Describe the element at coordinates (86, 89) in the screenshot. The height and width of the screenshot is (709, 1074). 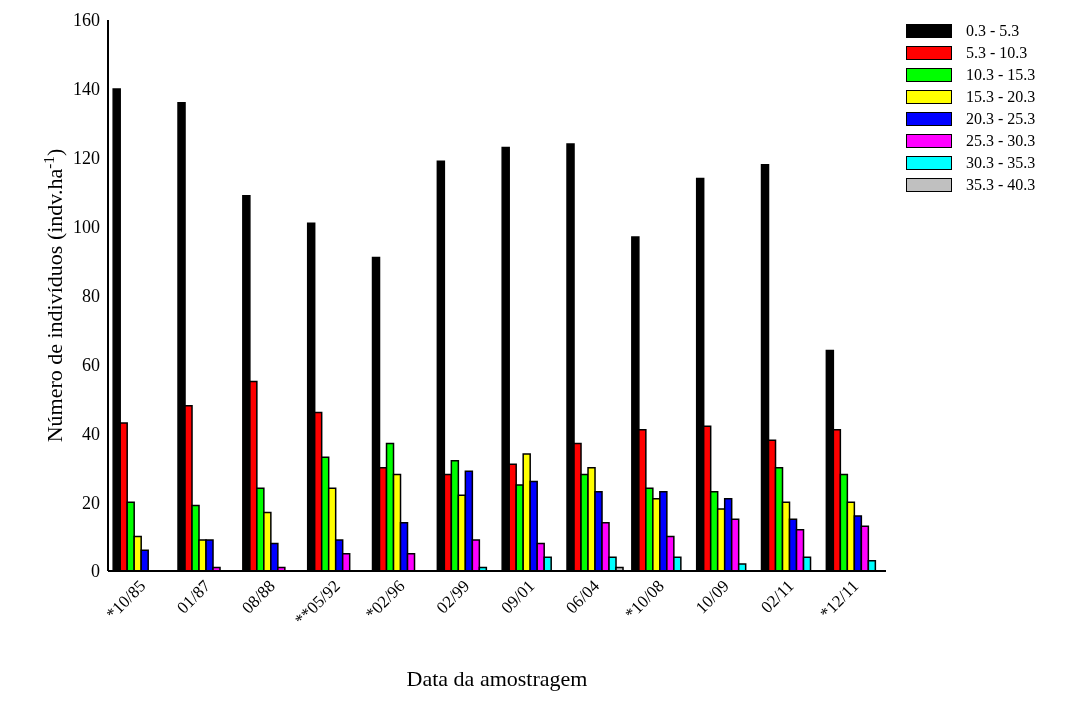
I see `y-tick-label: 140` at that location.